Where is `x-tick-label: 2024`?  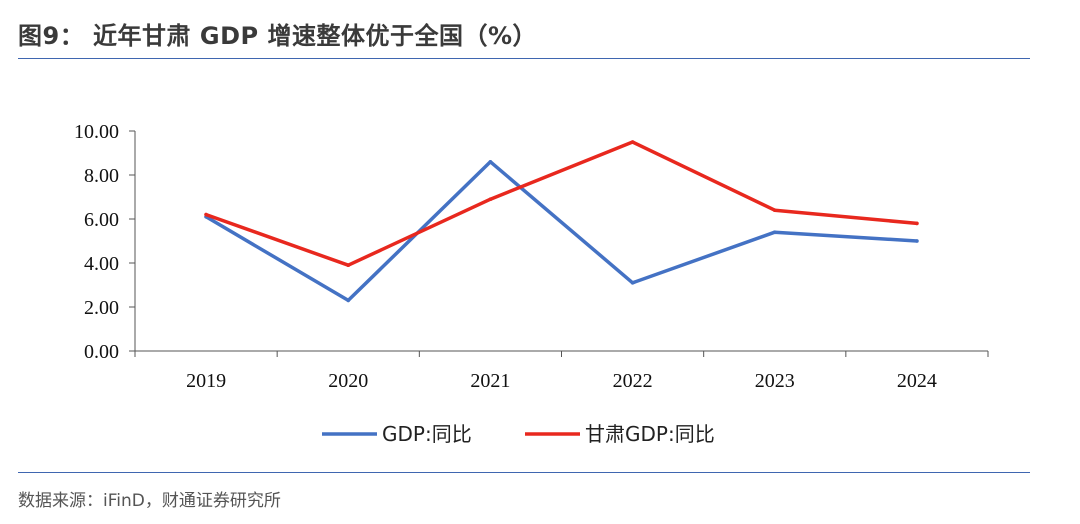
x-tick-label: 2024 is located at coordinates (917, 381).